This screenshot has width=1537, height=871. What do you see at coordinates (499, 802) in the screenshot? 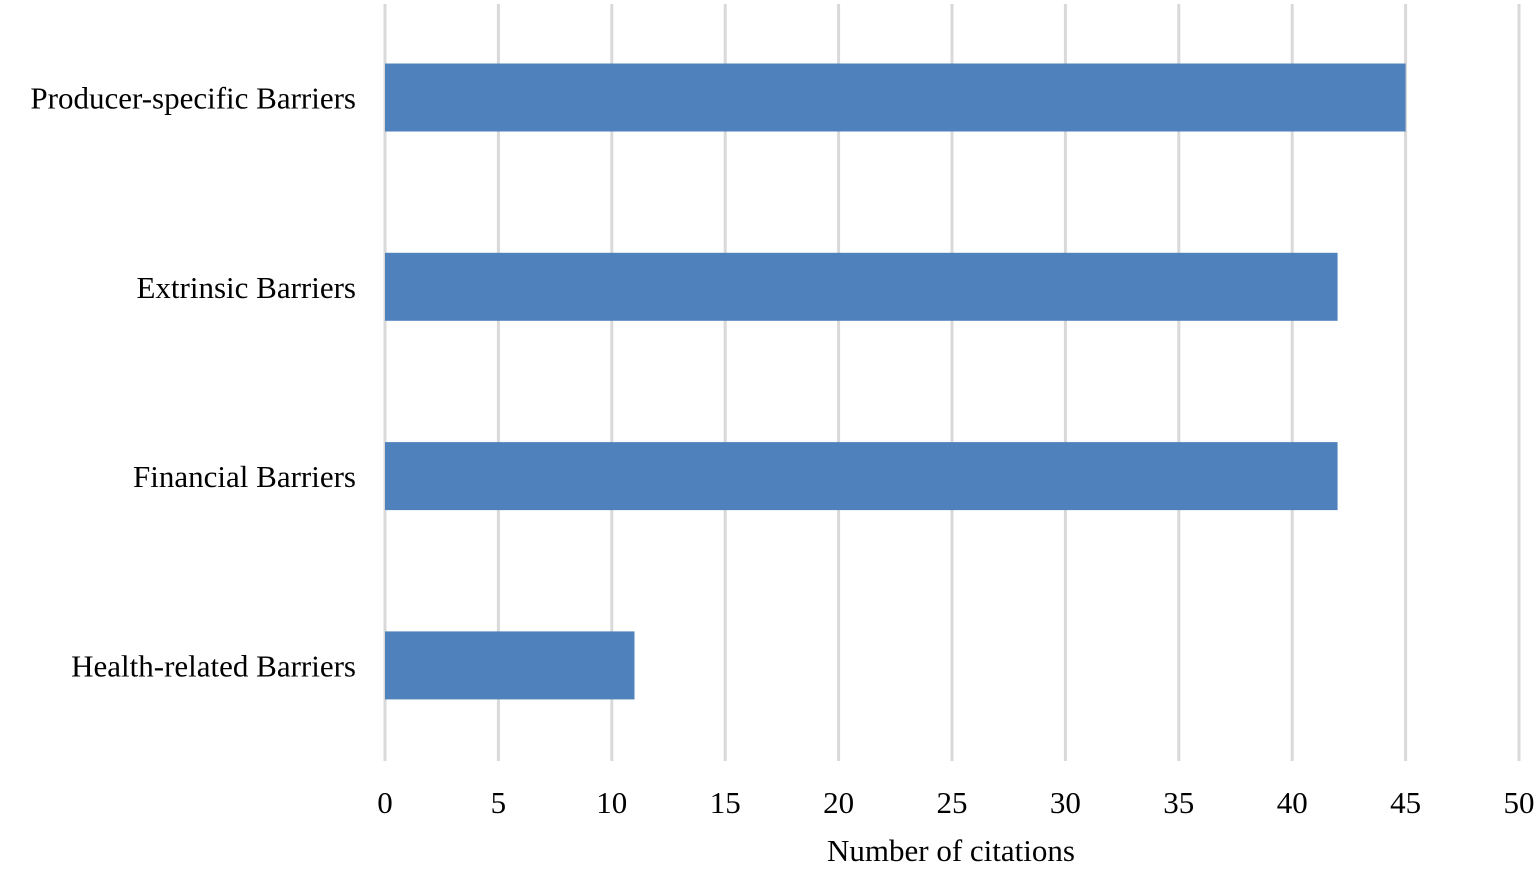
I see `x-tick-label: 5` at bounding box center [499, 802].